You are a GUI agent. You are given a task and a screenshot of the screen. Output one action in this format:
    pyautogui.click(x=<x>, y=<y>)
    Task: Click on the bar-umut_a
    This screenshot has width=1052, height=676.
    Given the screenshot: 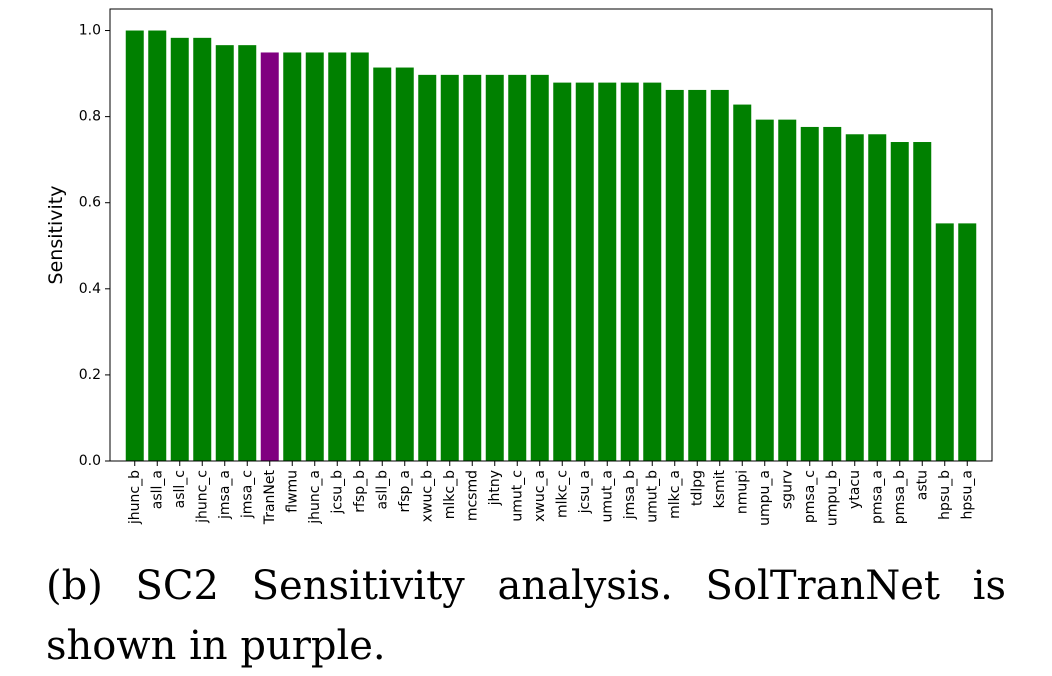 What is the action you would take?
    pyautogui.click(x=607, y=272)
    